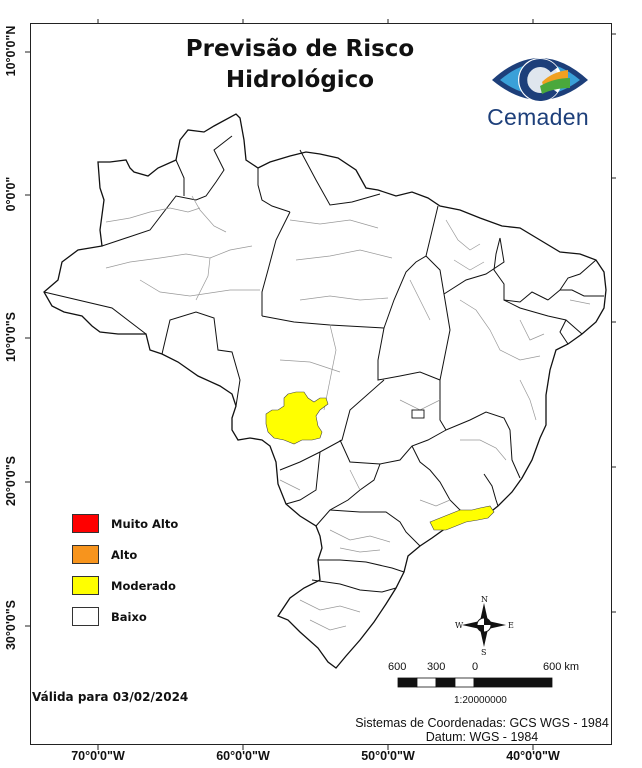 This screenshot has height=768, width=642. Describe the element at coordinates (436, 667) in the screenshot. I see `scale-label-300: 300` at that location.